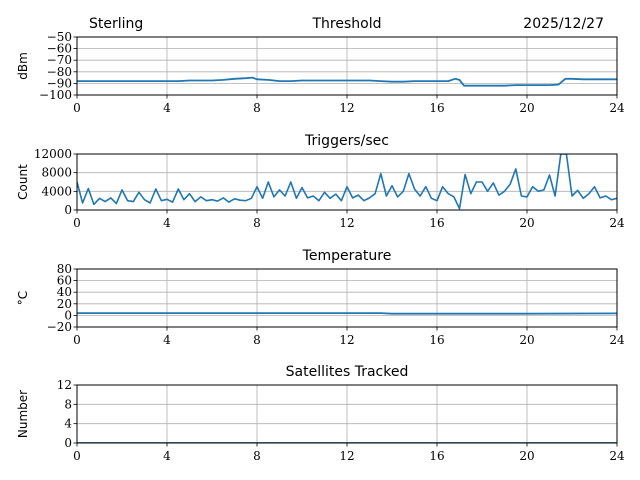  Describe the element at coordinates (59, 60) in the screenshot. I see `y-tick-label: −70` at that location.